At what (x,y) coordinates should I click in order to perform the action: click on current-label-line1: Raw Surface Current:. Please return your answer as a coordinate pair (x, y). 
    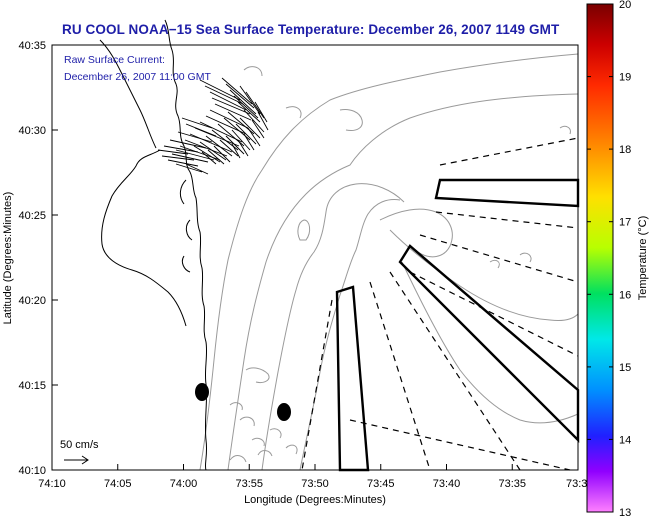
    Looking at the image, I should click on (114, 60).